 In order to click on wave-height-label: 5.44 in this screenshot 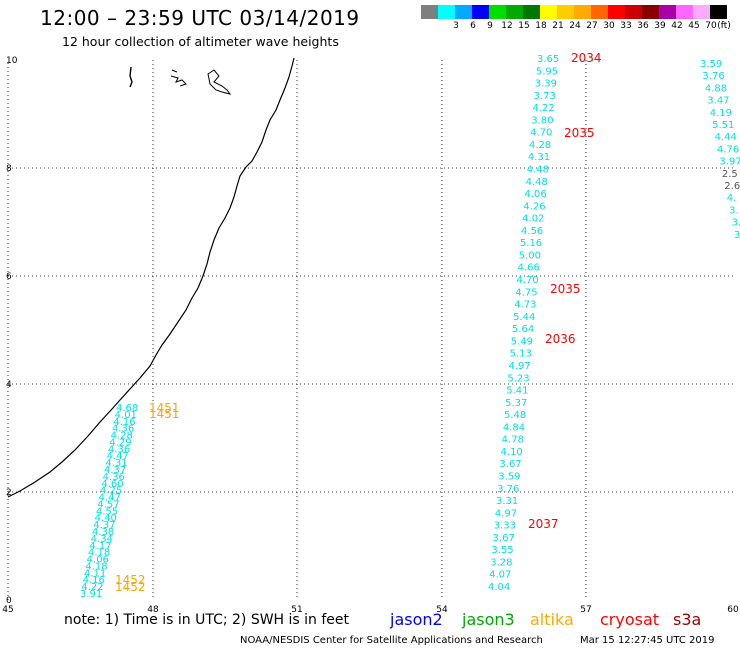, I will do `click(524, 317)`.